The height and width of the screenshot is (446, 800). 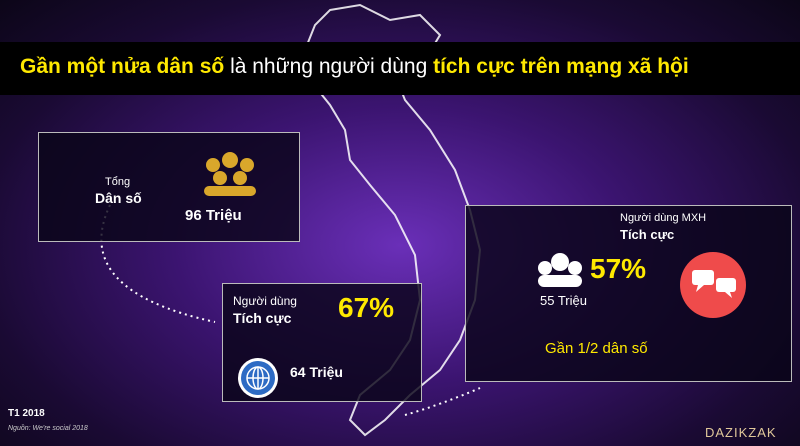 What do you see at coordinates (563, 300) in the screenshot?
I see `amount: 55 Triệu` at bounding box center [563, 300].